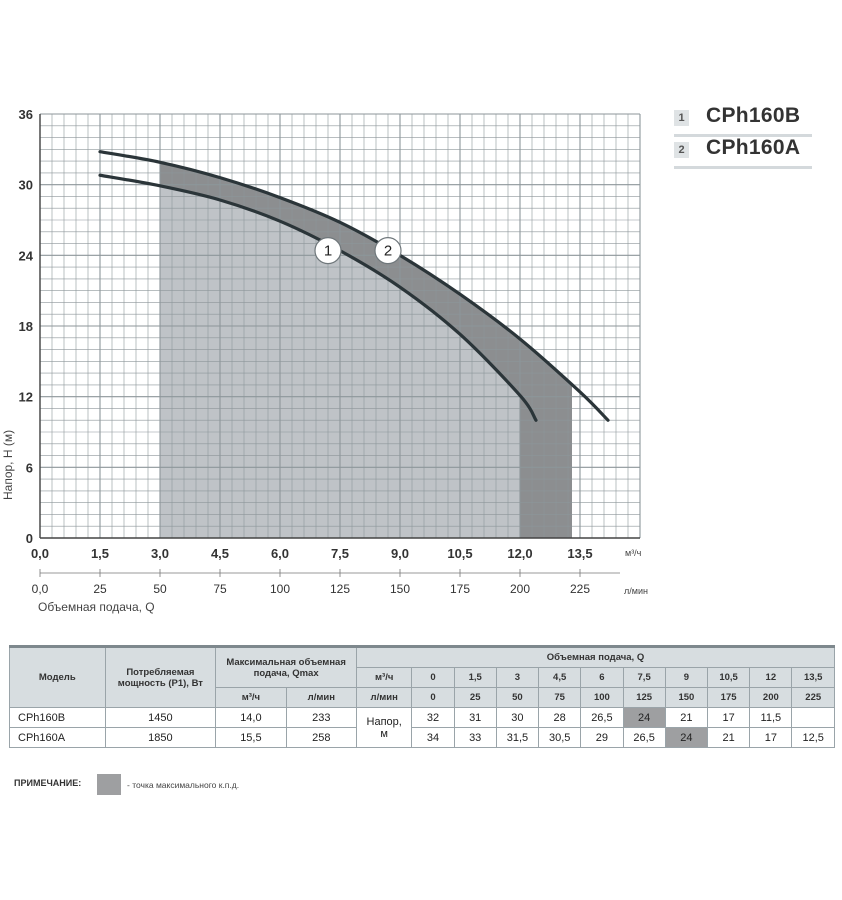  Describe the element at coordinates (384, 677) in the screenshot. I see `header-unit-m3h: м³/ч` at that location.